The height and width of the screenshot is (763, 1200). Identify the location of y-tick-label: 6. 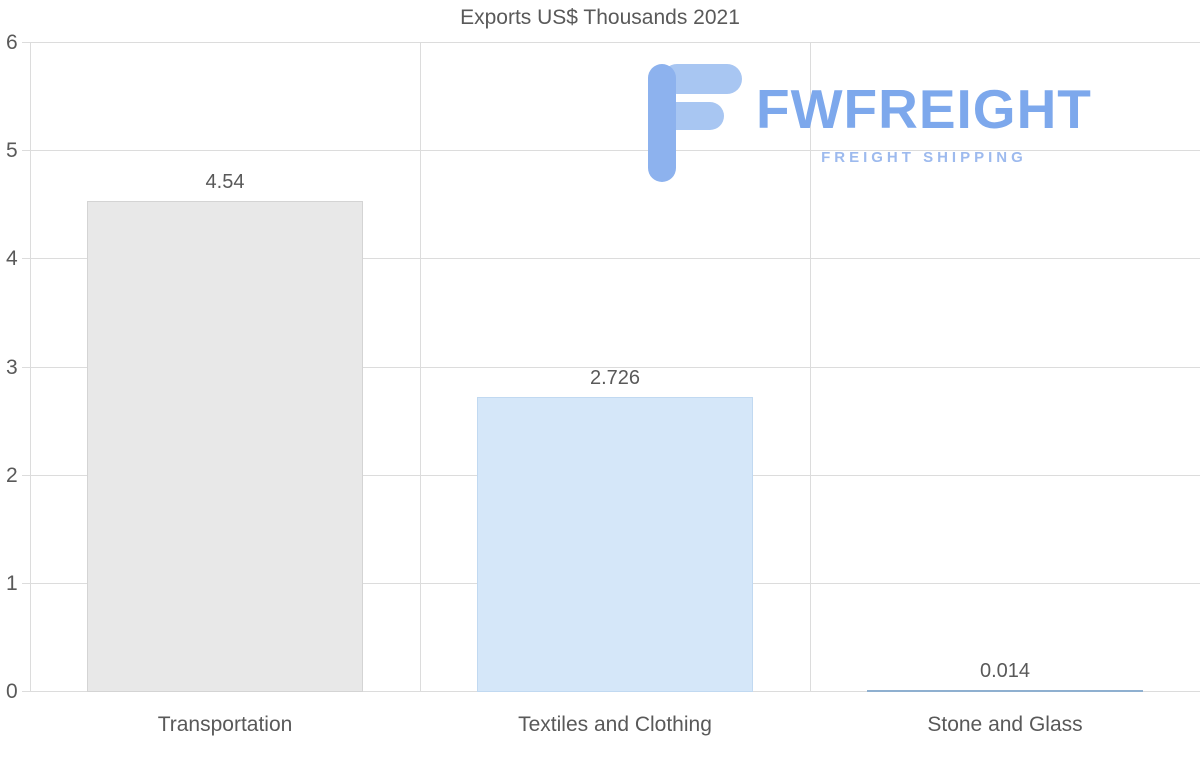
(12, 42).